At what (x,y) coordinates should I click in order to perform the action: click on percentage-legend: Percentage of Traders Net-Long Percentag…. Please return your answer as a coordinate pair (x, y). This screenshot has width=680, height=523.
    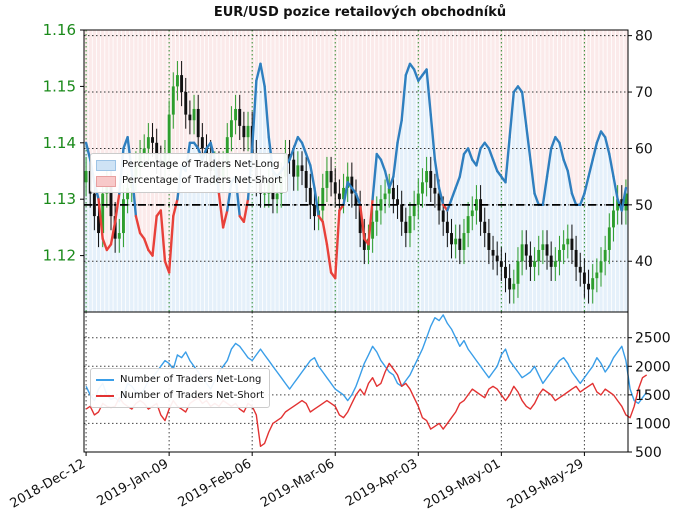
    Looking at the image, I should click on (189, 173).